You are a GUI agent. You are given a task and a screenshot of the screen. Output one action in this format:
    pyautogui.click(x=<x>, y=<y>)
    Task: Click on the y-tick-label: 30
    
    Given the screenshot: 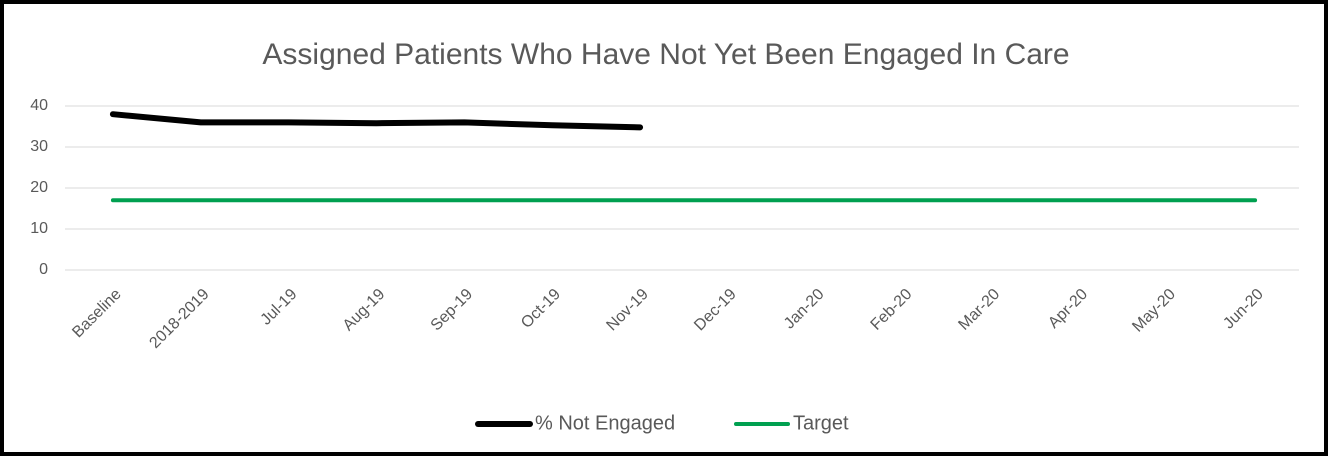 What is the action you would take?
    pyautogui.click(x=39, y=146)
    